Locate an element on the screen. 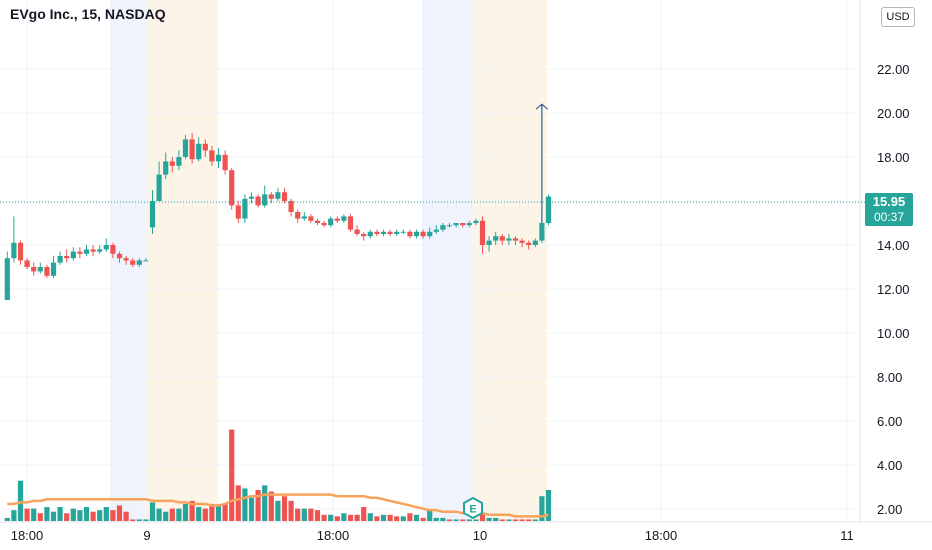 This screenshot has height=550, width=932. time-tick-label: 9 is located at coordinates (146, 535).